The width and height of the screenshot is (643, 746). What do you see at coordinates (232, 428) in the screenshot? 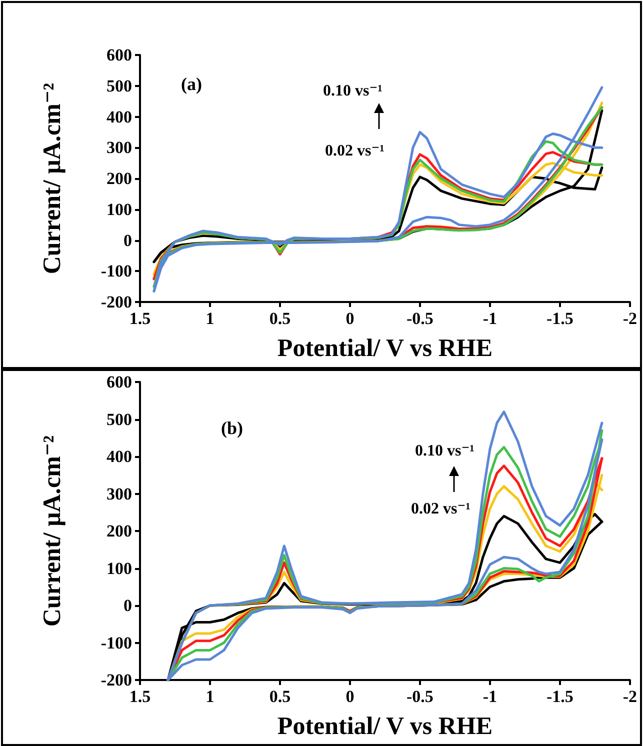
I see `annotation: (b)` at bounding box center [232, 428].